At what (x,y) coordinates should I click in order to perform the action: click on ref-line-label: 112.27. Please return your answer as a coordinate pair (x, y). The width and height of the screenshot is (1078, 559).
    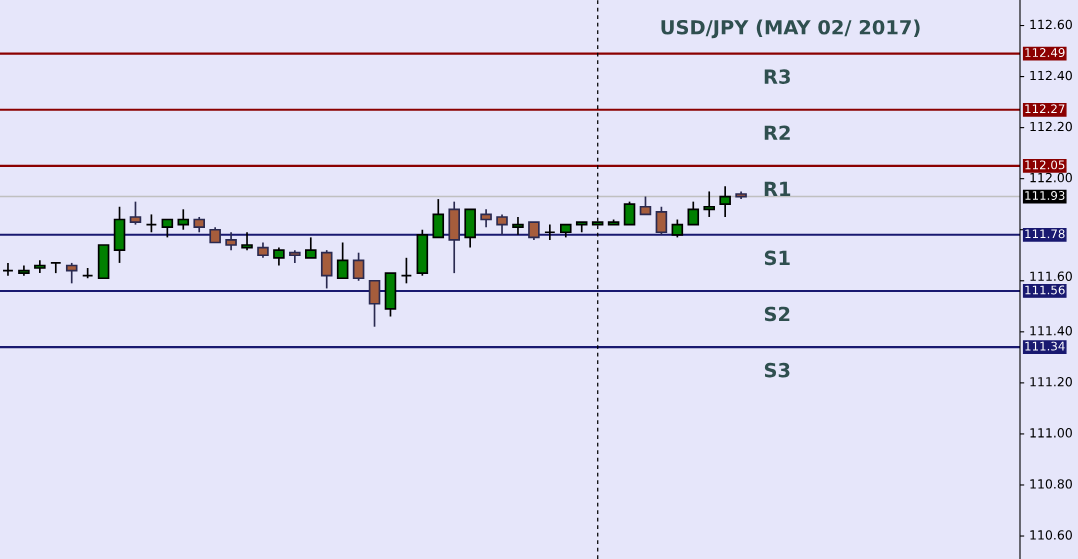
    Looking at the image, I should click on (1045, 109).